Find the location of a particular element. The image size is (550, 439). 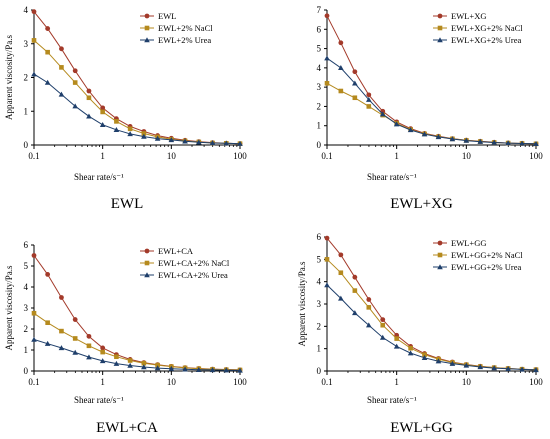

legend-entry: EWL is located at coordinates (158, 16).